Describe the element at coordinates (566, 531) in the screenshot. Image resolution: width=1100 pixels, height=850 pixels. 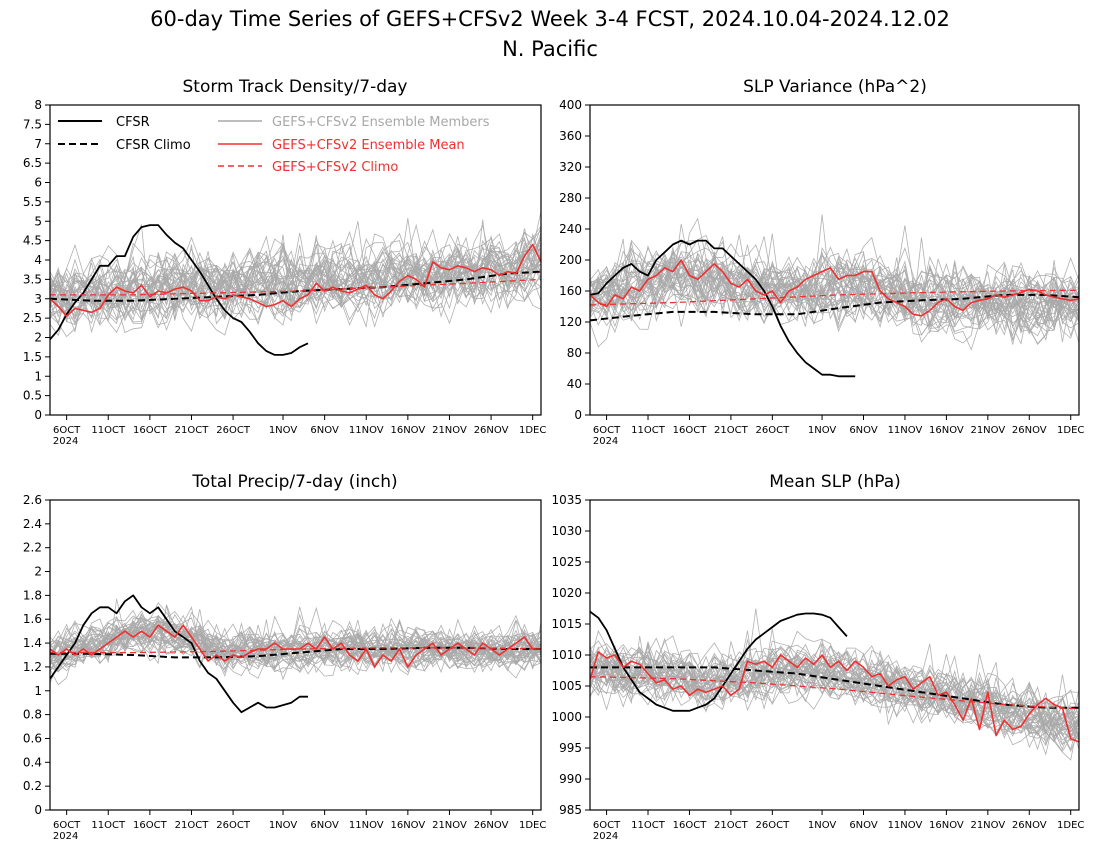
I see `y-tick-label: 1030` at that location.